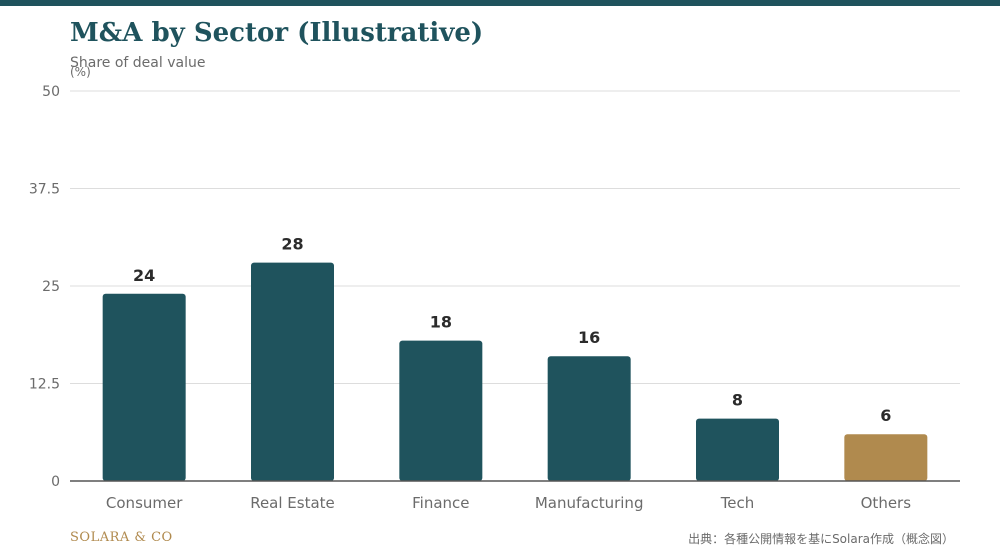  Describe the element at coordinates (441, 410) in the screenshot. I see `bar-finance` at that location.